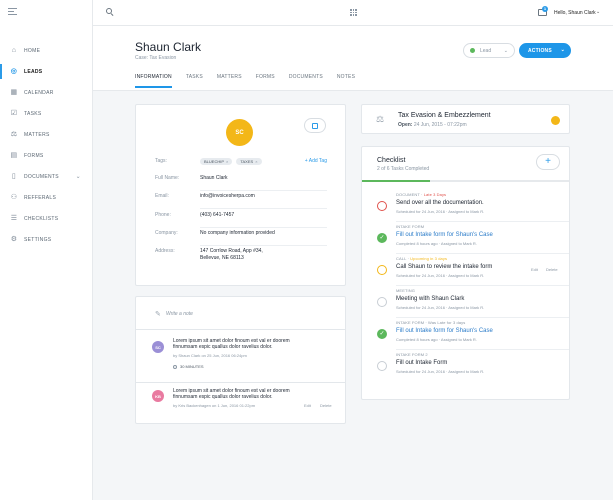 The image size is (613, 500). Describe the element at coordinates (33, 71) in the screenshot. I see `sidebar-item-label: LEADS` at that location.